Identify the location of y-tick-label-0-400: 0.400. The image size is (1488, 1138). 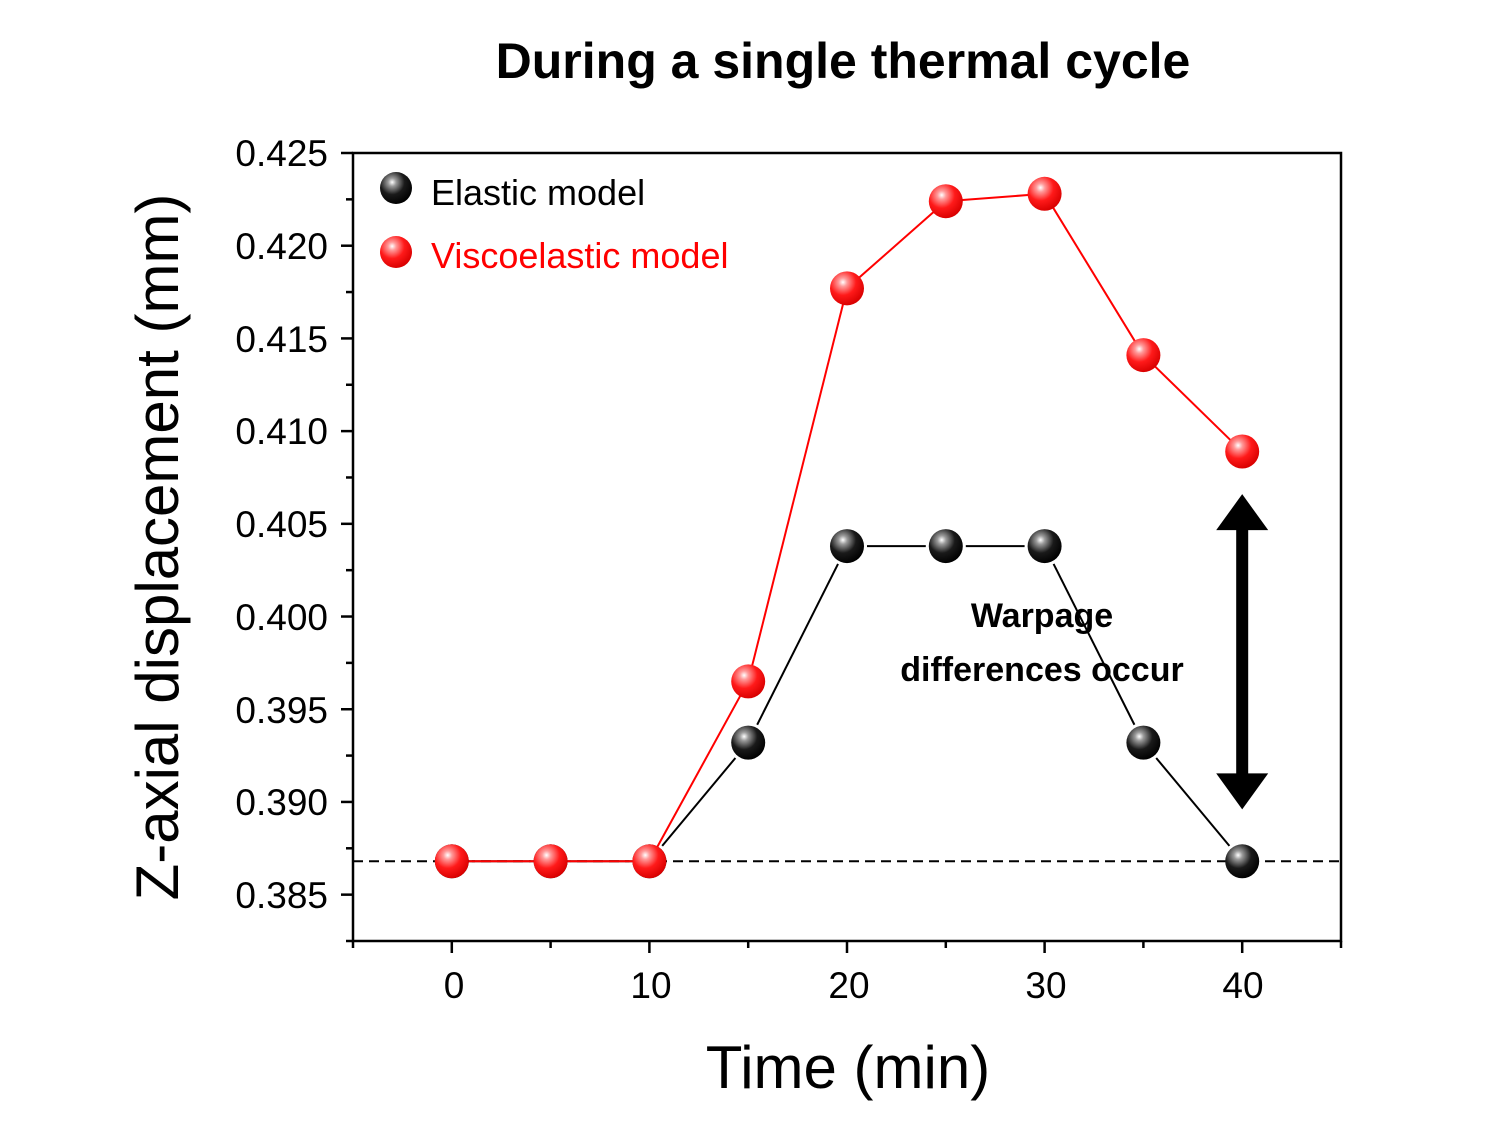
(281, 617).